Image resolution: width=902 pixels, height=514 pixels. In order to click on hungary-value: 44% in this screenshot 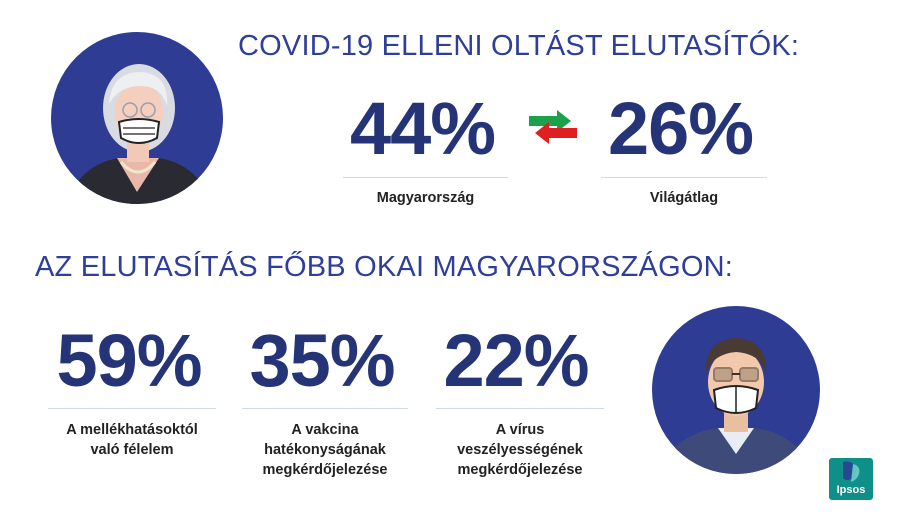, I will do `click(422, 128)`.